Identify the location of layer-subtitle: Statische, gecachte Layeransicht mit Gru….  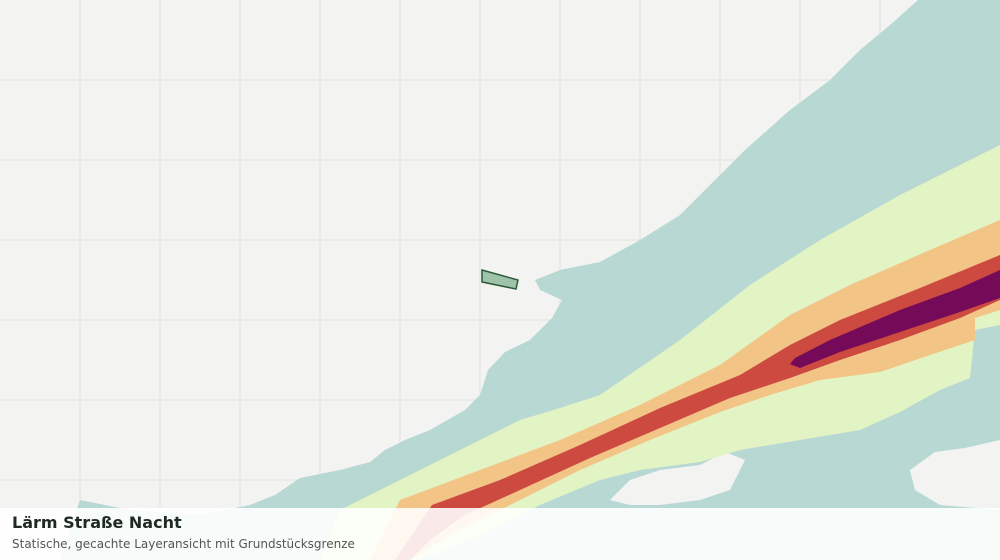
(183, 544).